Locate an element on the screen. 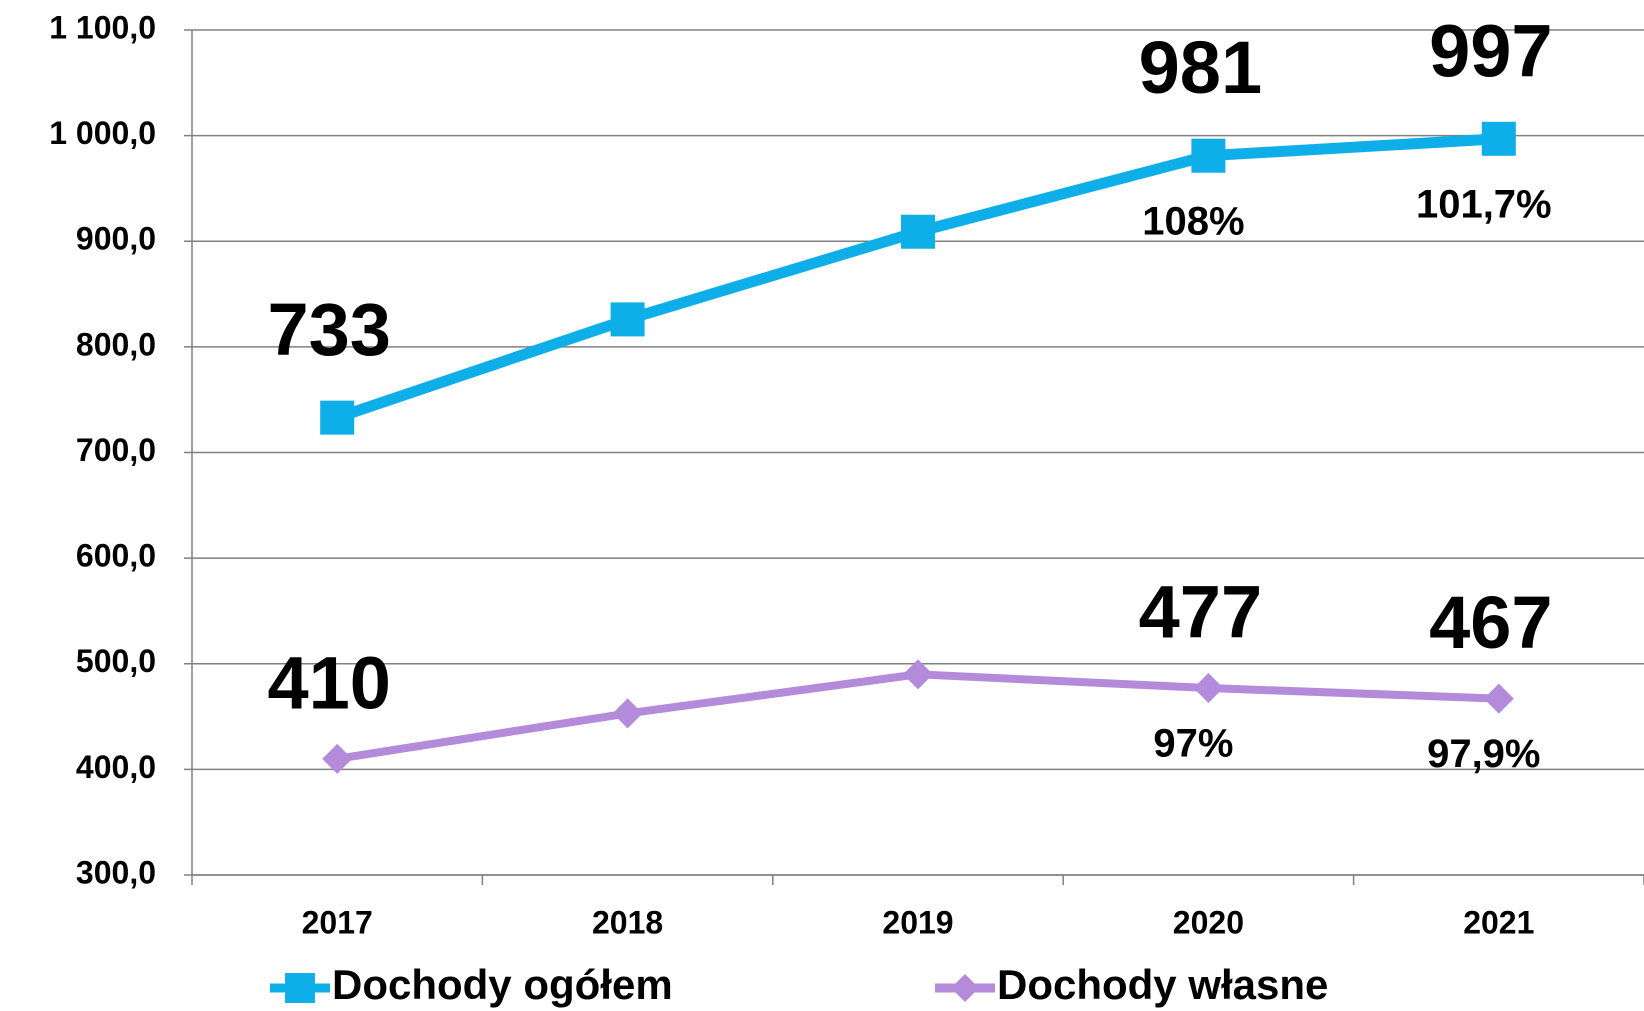 This screenshot has width=1644, height=1011. x-tick-label: 2020 is located at coordinates (1208, 922).